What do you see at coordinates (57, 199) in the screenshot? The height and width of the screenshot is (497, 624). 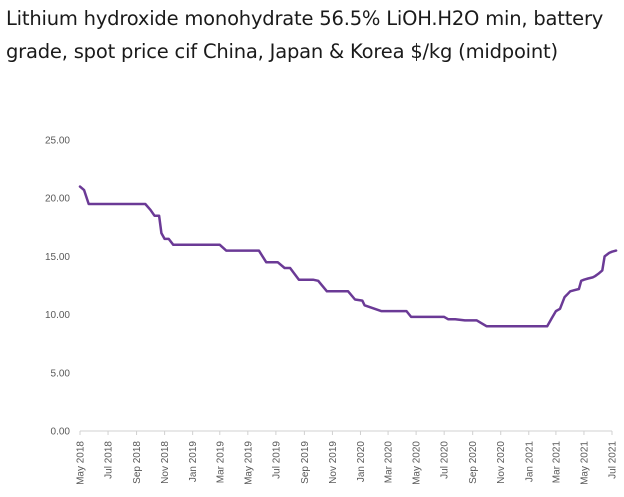 I see `y-tick-label: 20.00` at bounding box center [57, 199].